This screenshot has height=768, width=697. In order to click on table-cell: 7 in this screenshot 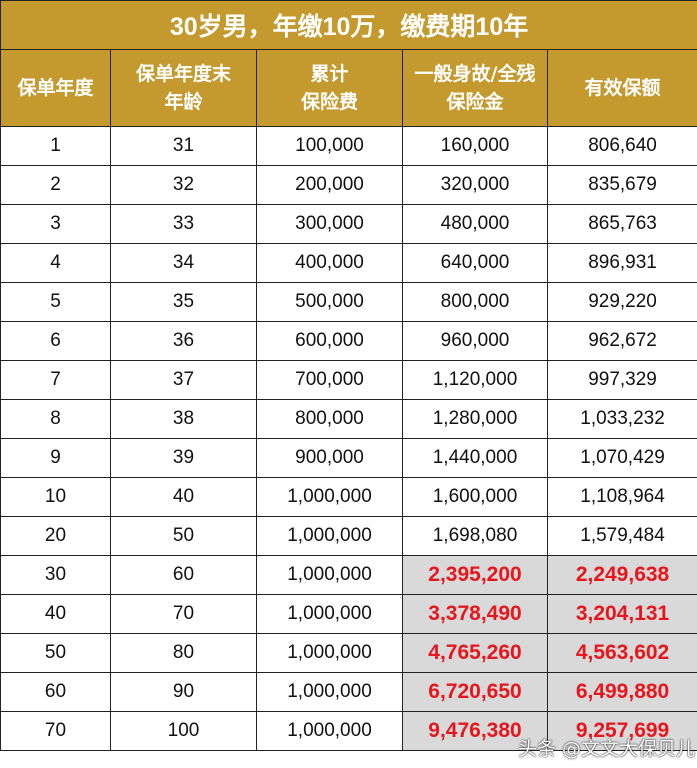, I will do `click(55, 380)`.